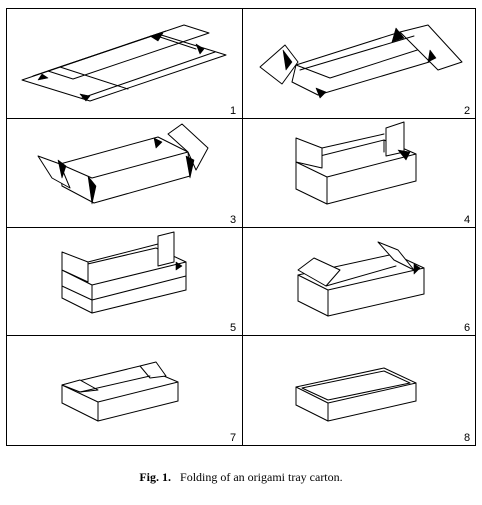 The image size is (482, 505). I want to click on step-2-sides-lifting, so click(361, 61).